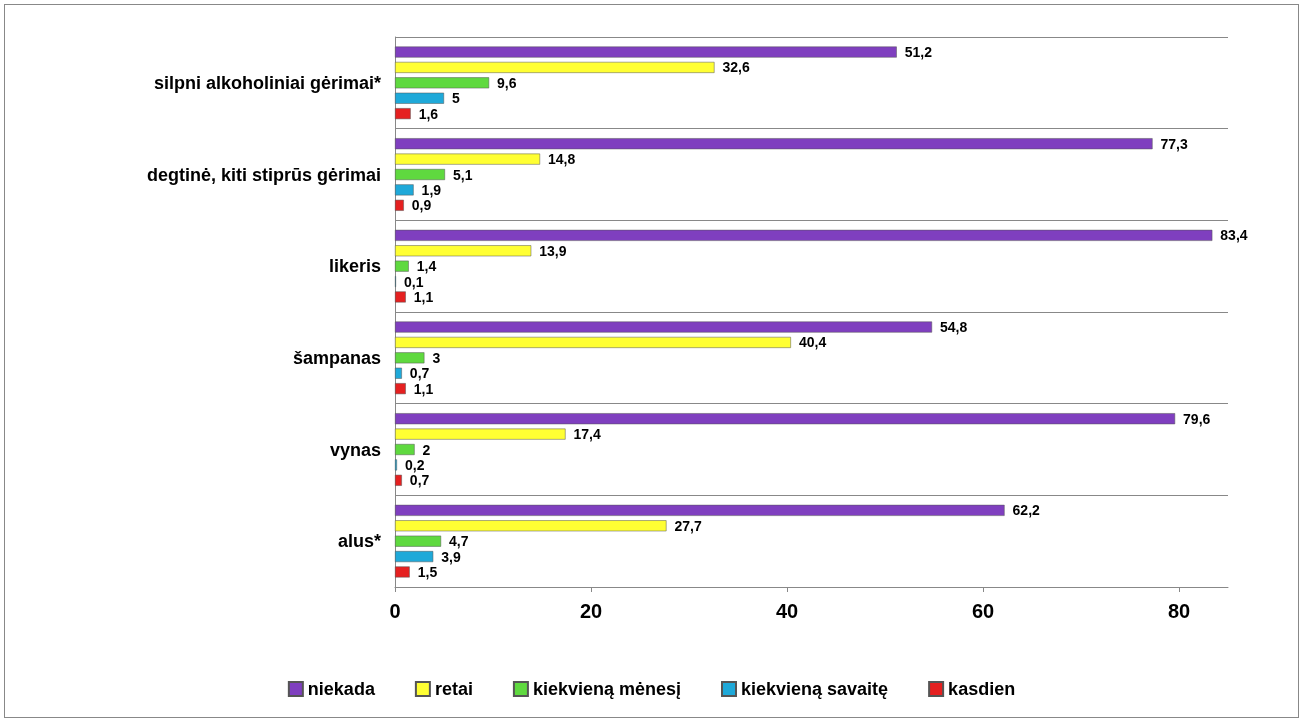 This screenshot has height=724, width=1305. I want to click on data-label: 83,4, so click(1234, 235).